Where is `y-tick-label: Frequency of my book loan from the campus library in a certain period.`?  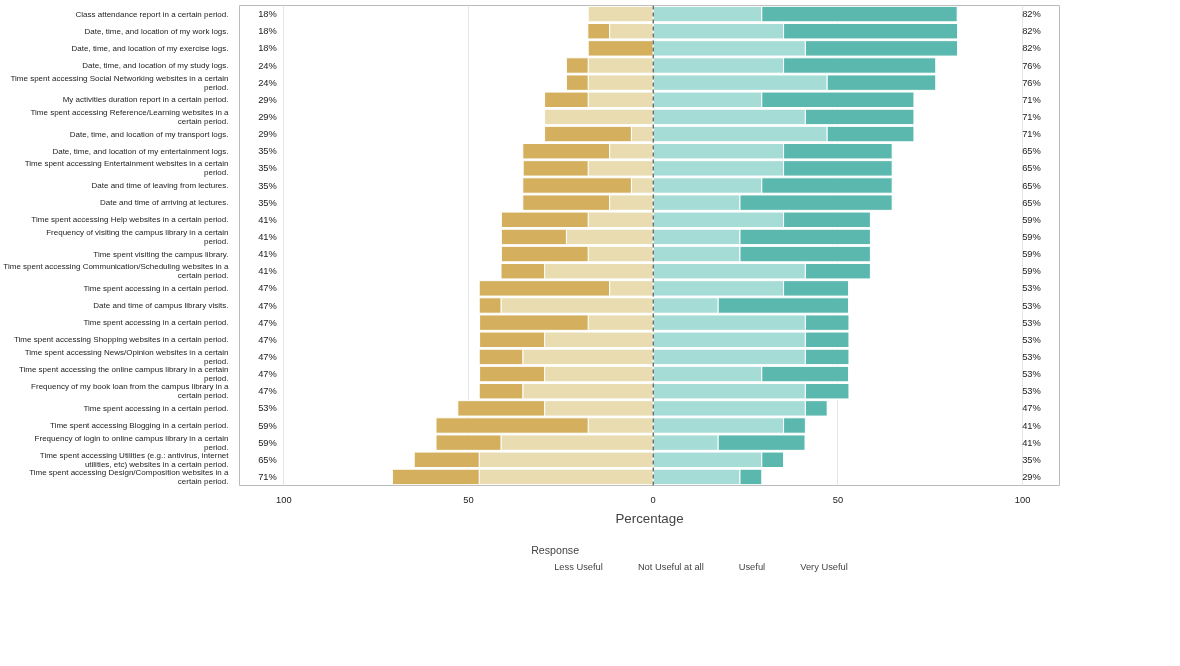 y-tick-label: Frequency of my book loan from the campus library in a certain period. is located at coordinates (130, 391).